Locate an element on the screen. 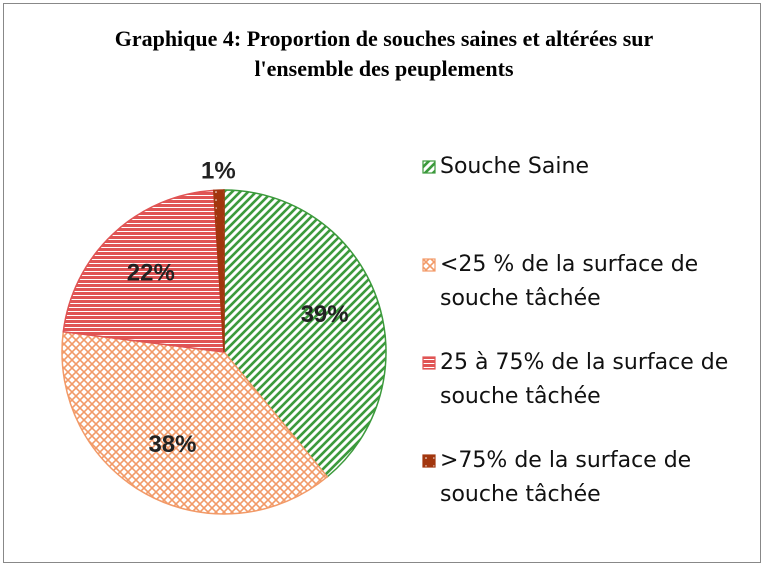 The height and width of the screenshot is (568, 766). legend-item: >75% de la surface de souche tâchée is located at coordinates (592, 493).